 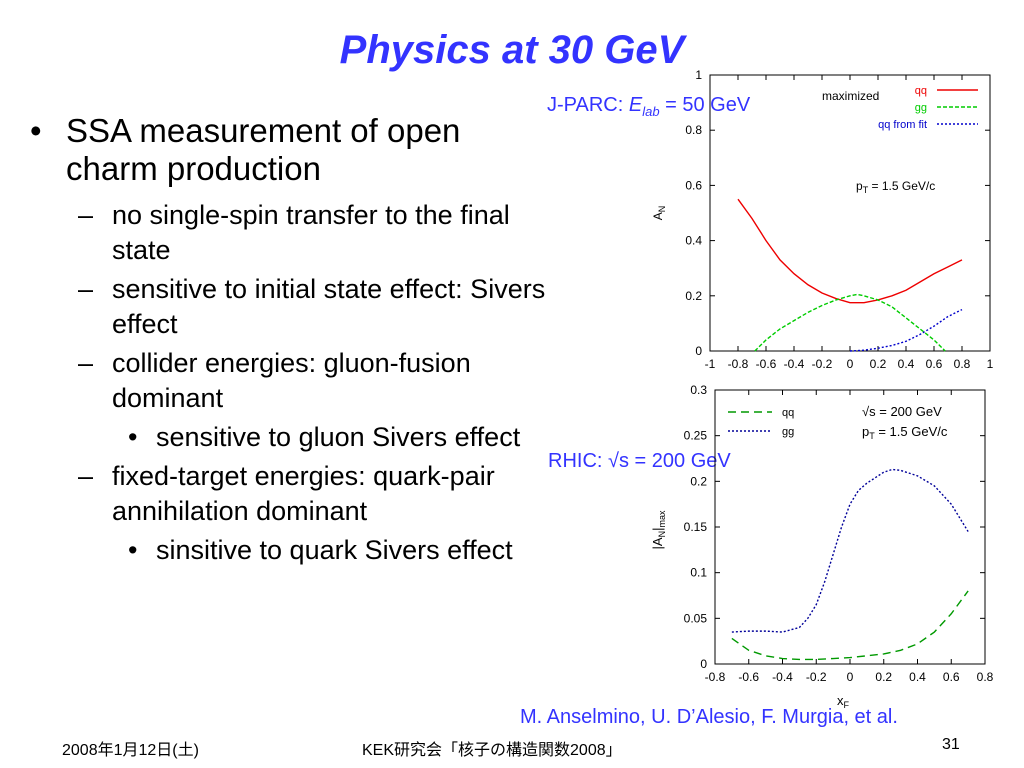 What do you see at coordinates (696, 527) in the screenshot?
I see `y-tick-label: 0.15` at bounding box center [696, 527].